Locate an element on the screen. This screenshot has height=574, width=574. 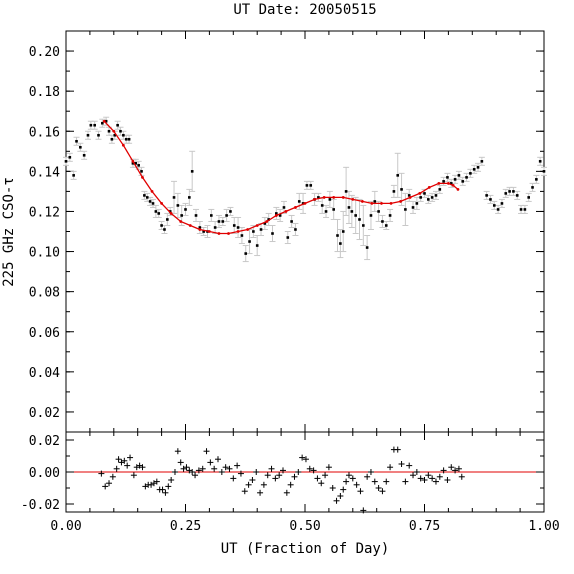
y-tick-label: 0.00 is located at coordinates (44, 473).